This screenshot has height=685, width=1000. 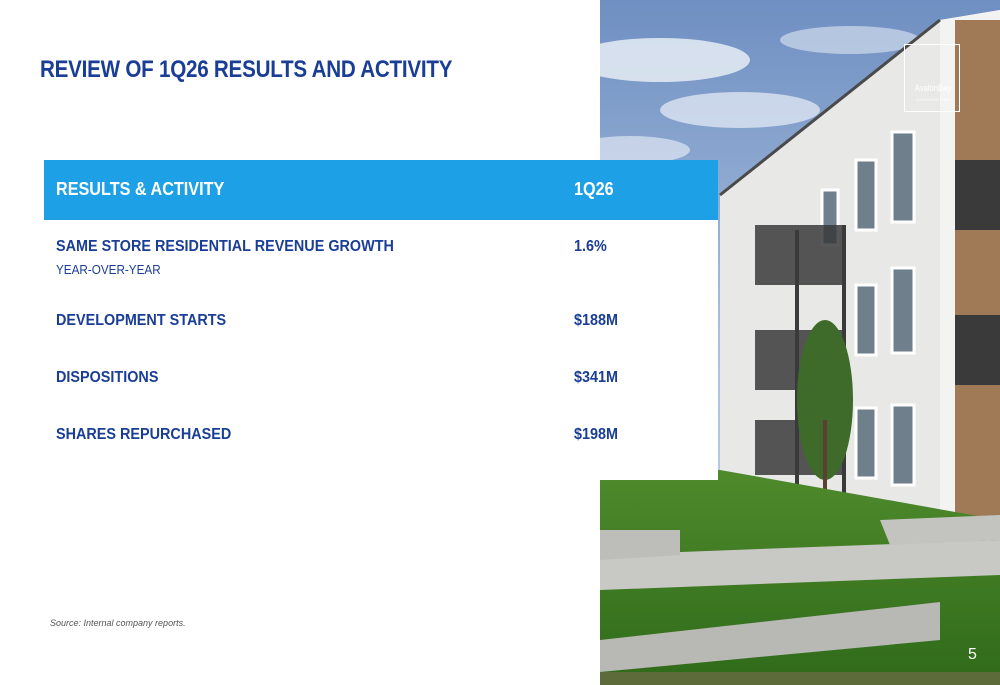 What do you see at coordinates (933, 99) in the screenshot?
I see `logo-sub: COMMUNITIES` at bounding box center [933, 99].